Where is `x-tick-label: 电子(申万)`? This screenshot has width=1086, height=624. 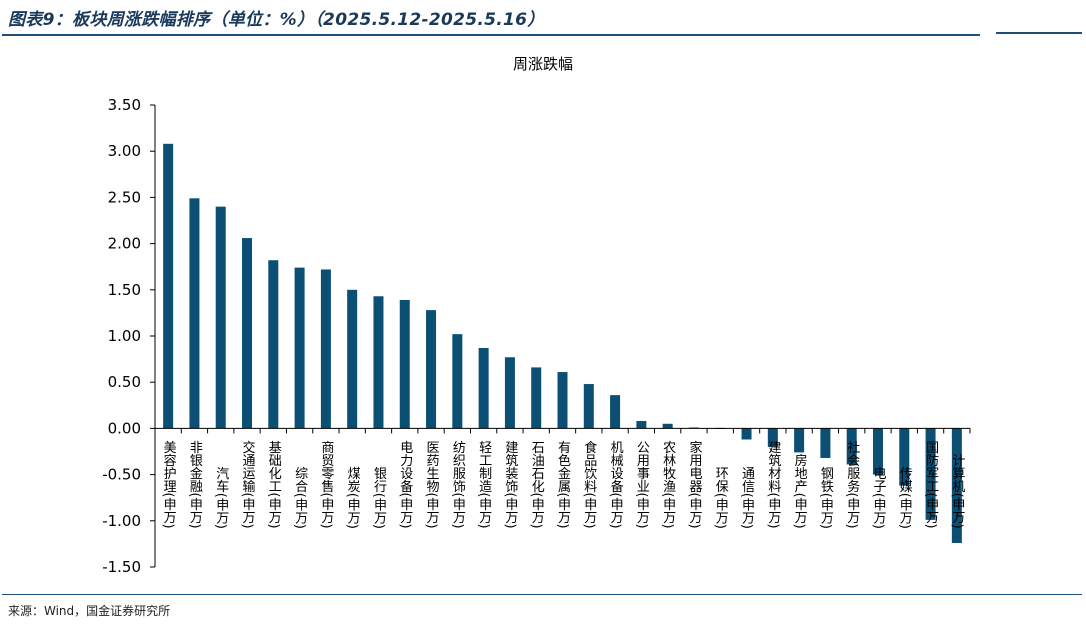
x-tick-label: 电子(申万) is located at coordinates (878, 498).